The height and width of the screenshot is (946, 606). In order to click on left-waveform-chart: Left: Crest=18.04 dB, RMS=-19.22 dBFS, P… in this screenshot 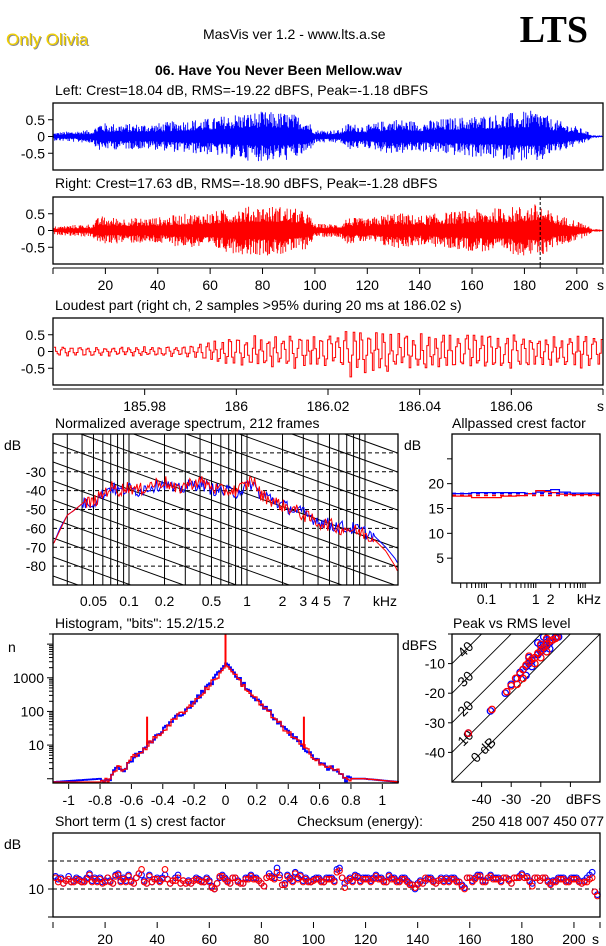, I will do `click(312, 126)`.